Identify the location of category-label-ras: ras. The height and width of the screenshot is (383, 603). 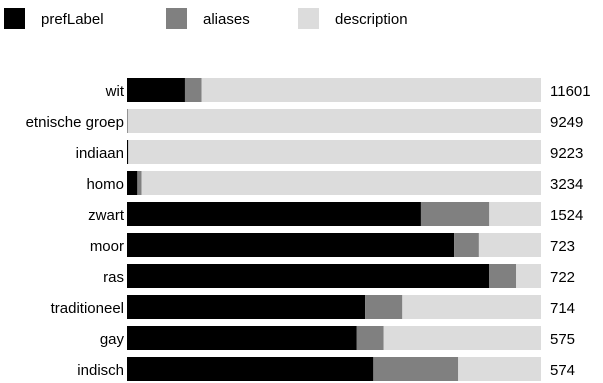
(113, 277).